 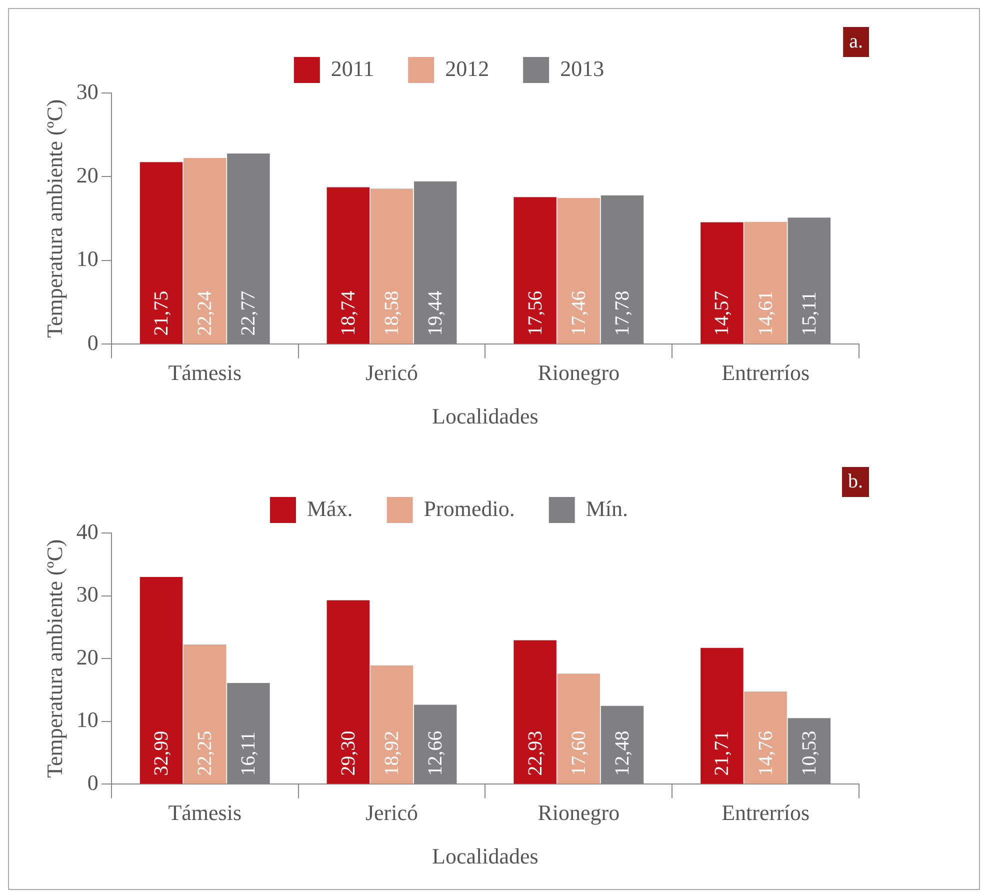 I want to click on y-tick-label: 40, so click(x=87, y=531).